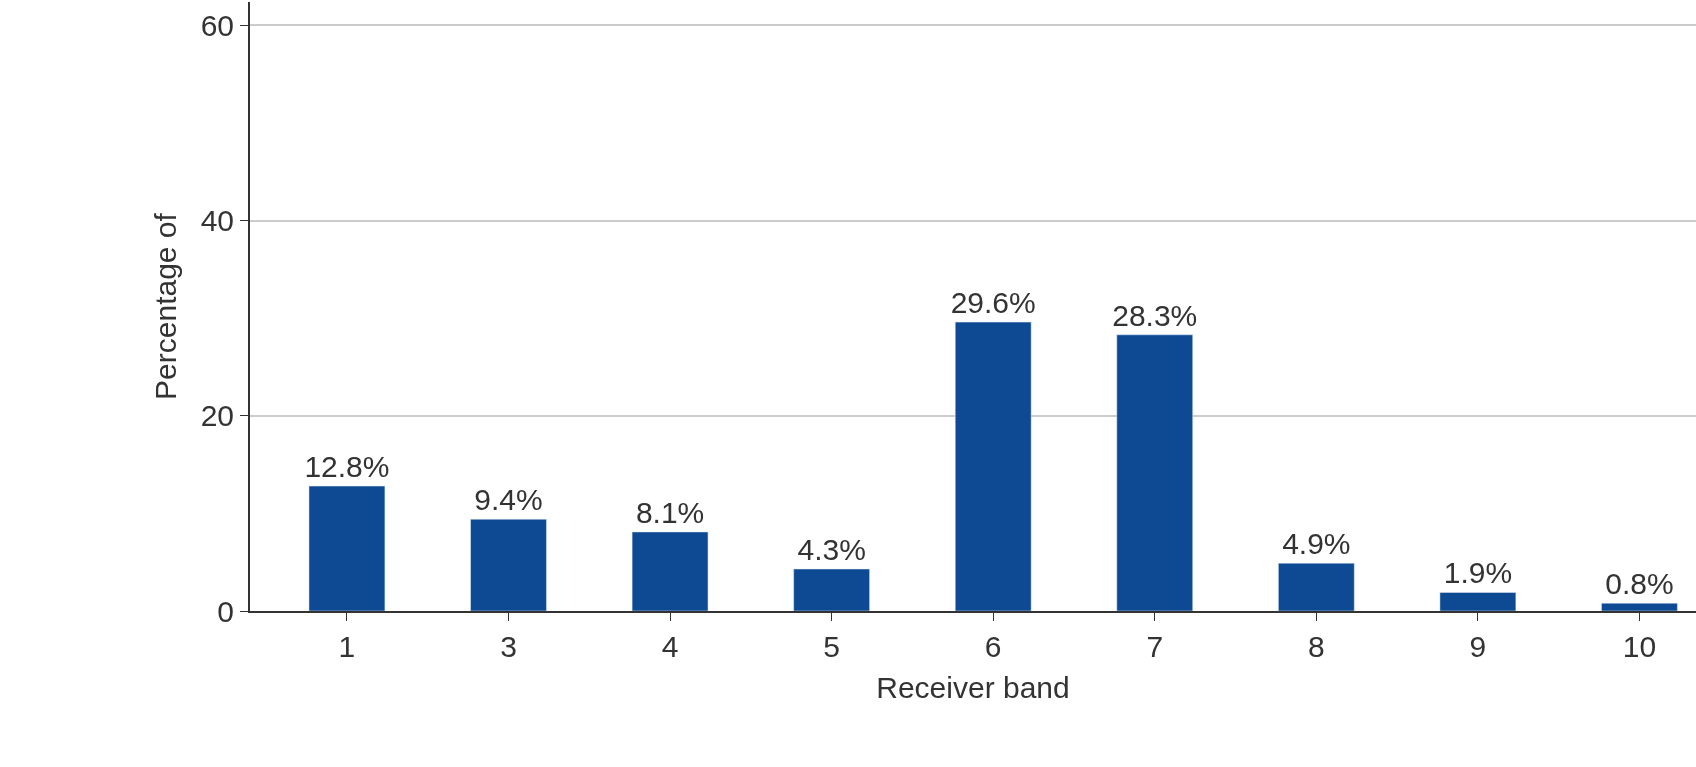  What do you see at coordinates (993, 303) in the screenshot?
I see `data-label: 29.6%` at bounding box center [993, 303].